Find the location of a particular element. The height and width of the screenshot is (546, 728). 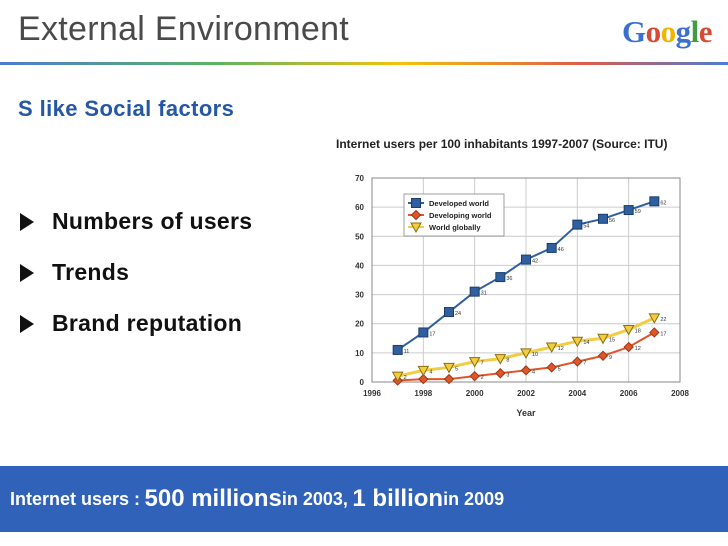

data-label: 62 is located at coordinates (663, 203).